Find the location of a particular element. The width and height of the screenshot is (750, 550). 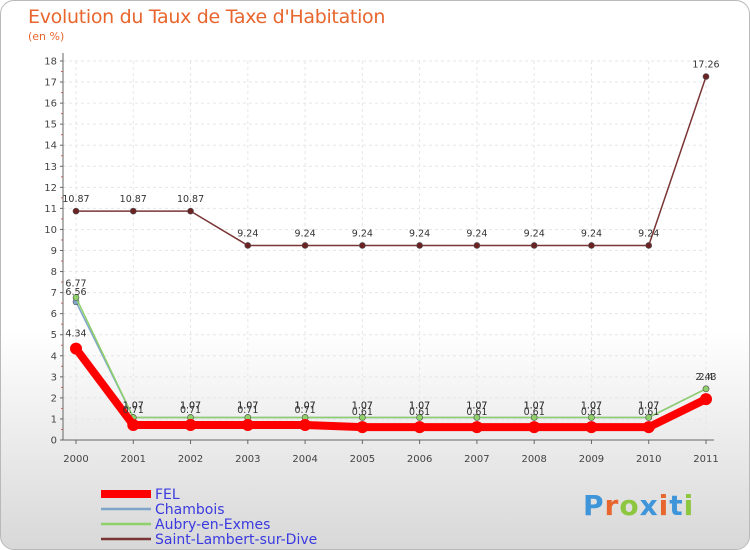

y-tick-label: 8 is located at coordinates (54, 272).